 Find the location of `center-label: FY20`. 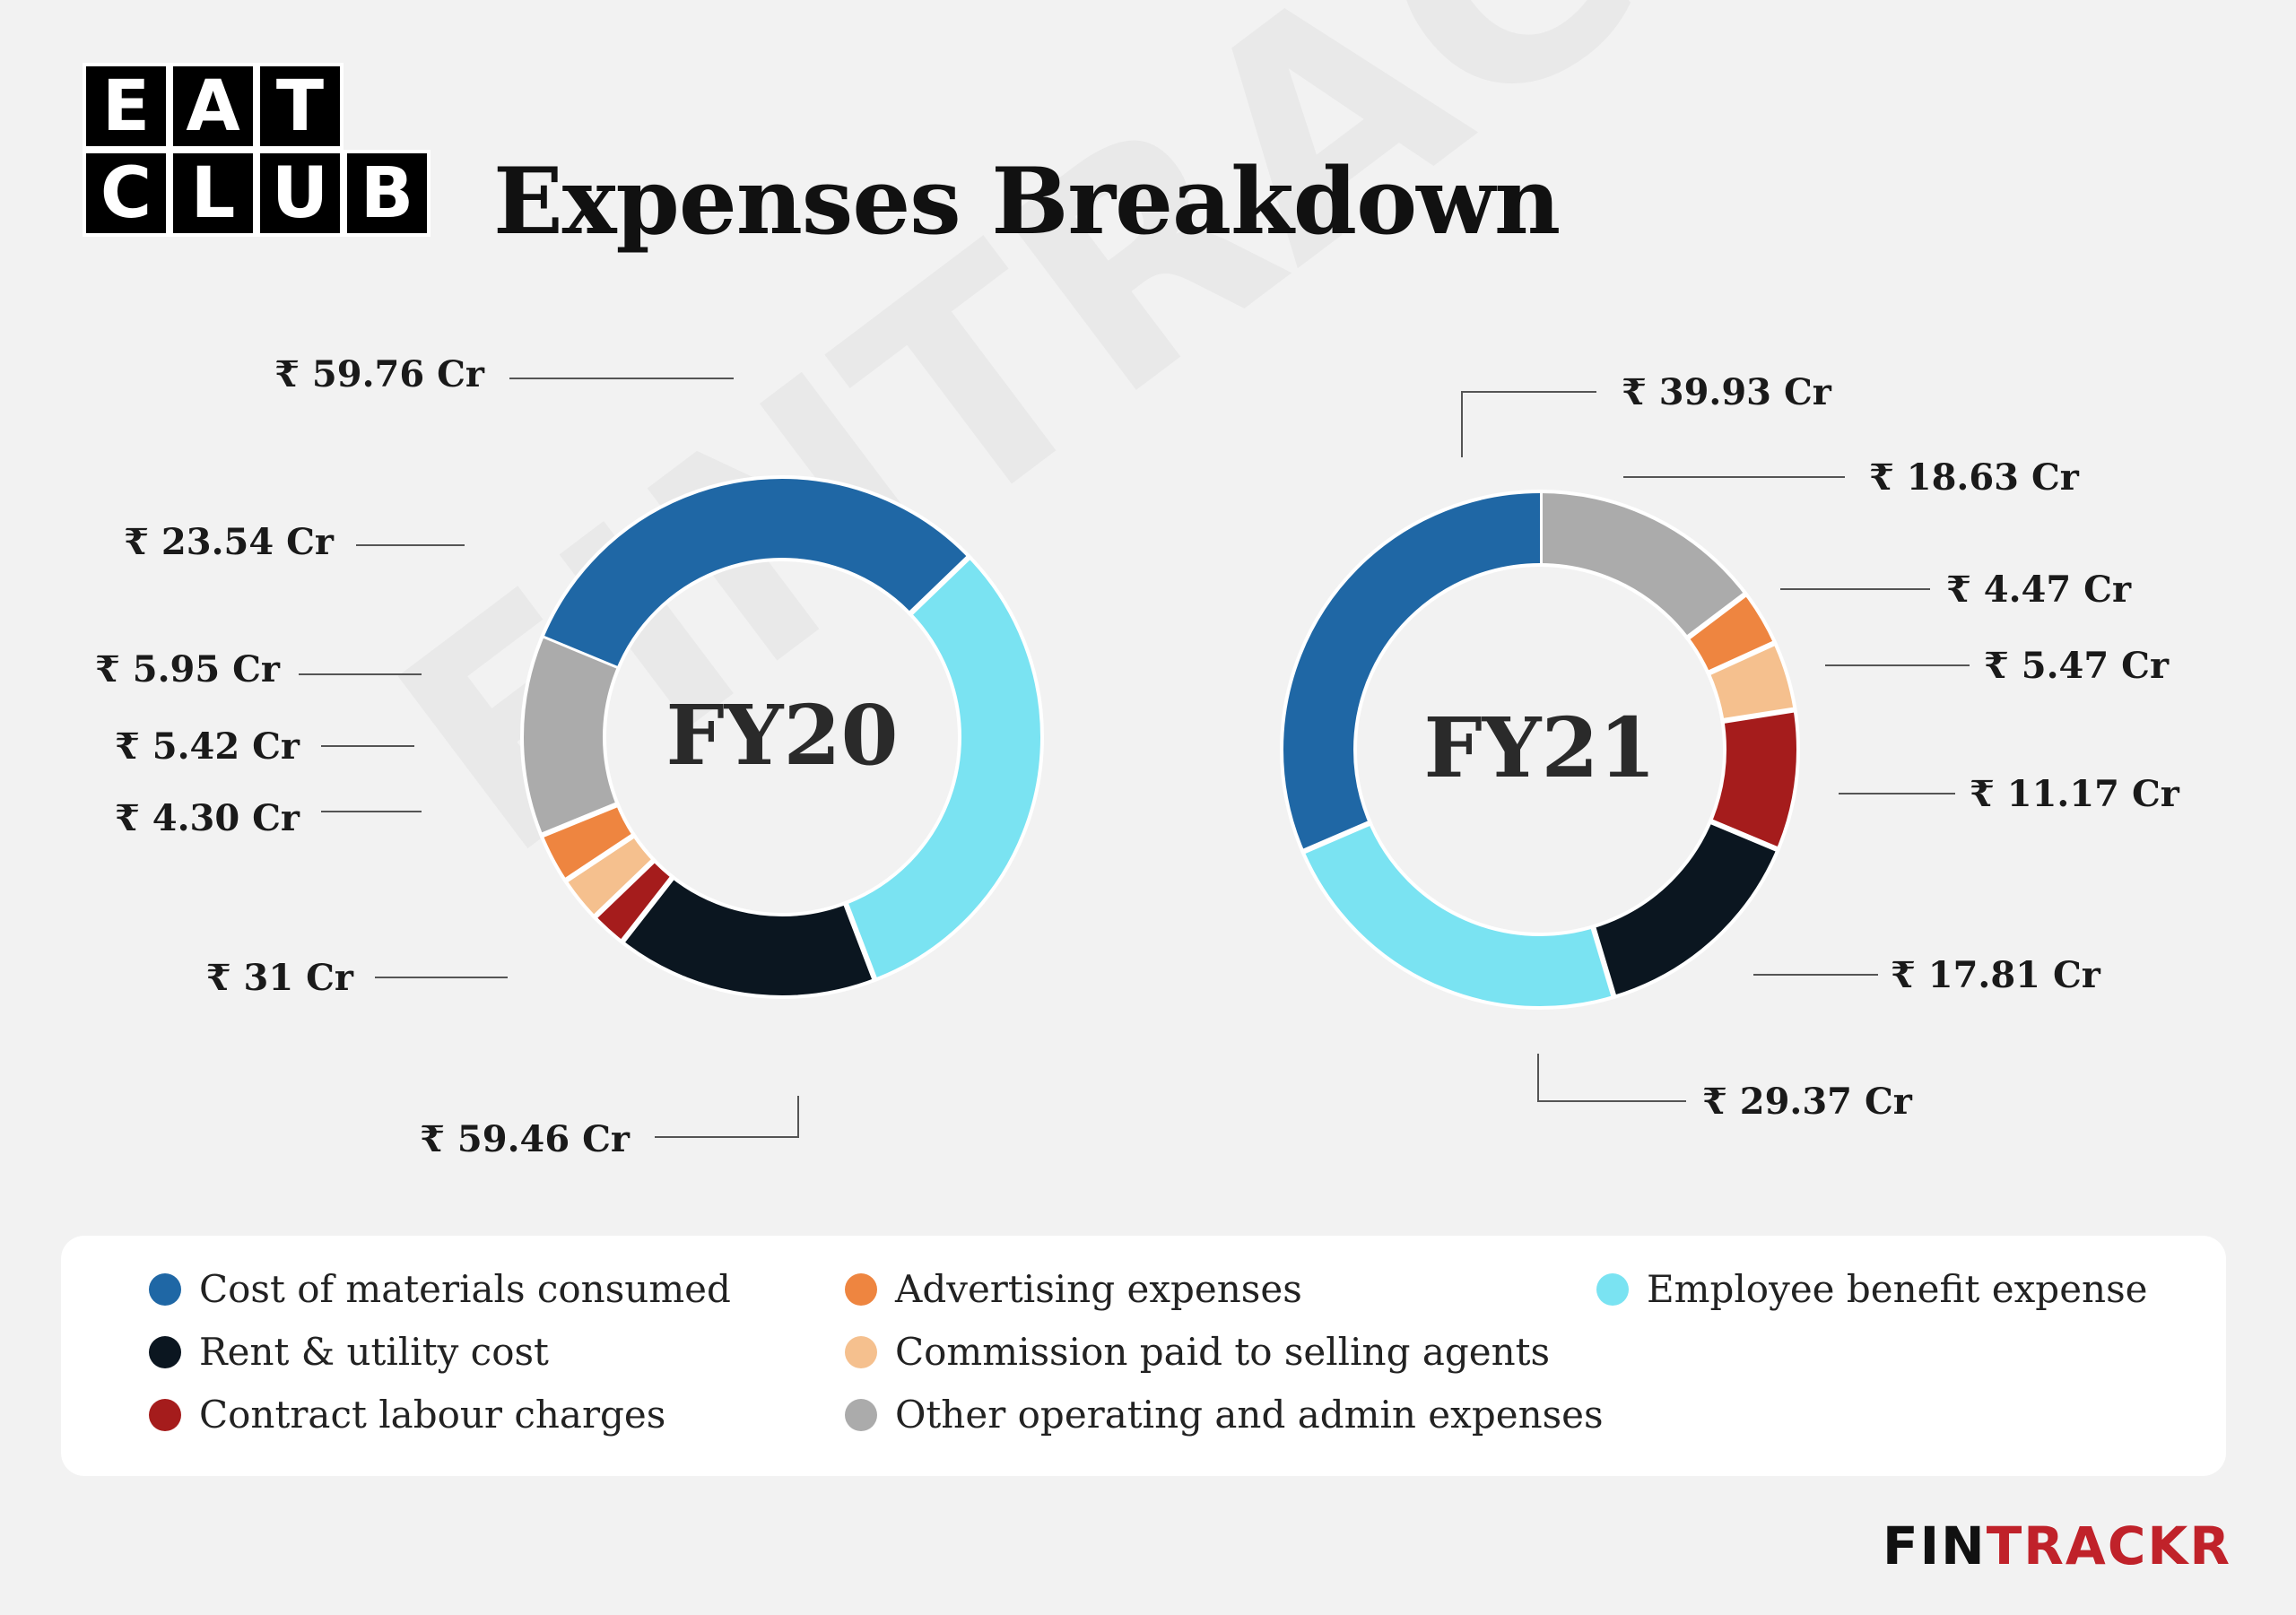

center-label: FY20 is located at coordinates (781, 735).